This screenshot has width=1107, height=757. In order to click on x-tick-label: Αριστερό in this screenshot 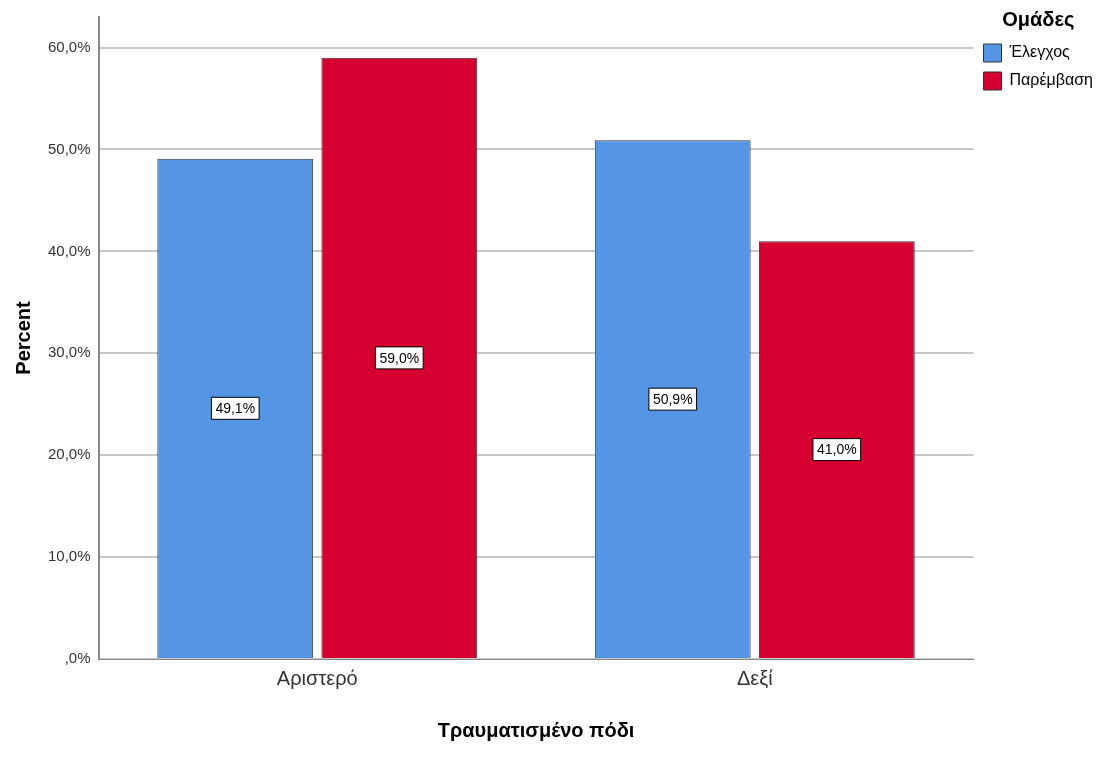, I will do `click(317, 677)`.